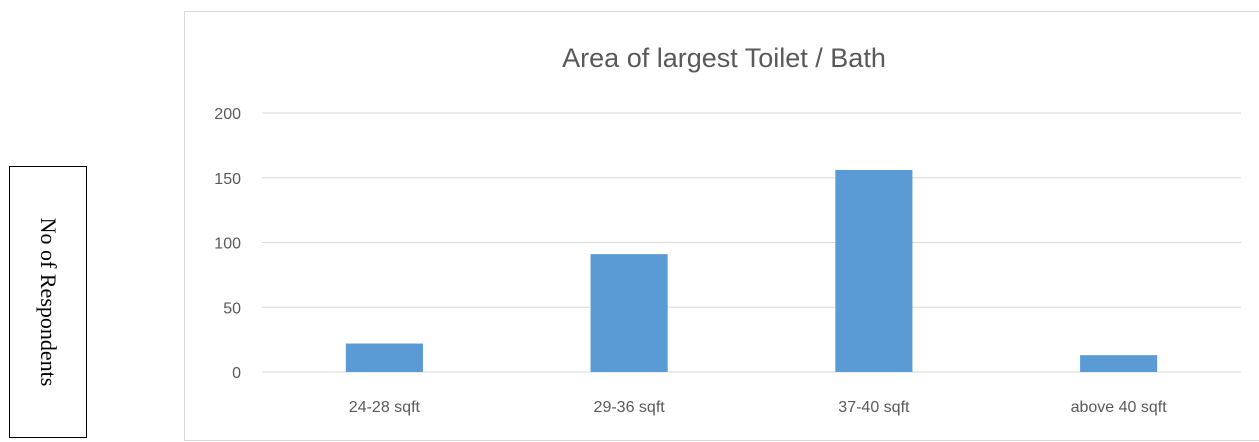  I want to click on y-tick-label-150: 150, so click(227, 179).